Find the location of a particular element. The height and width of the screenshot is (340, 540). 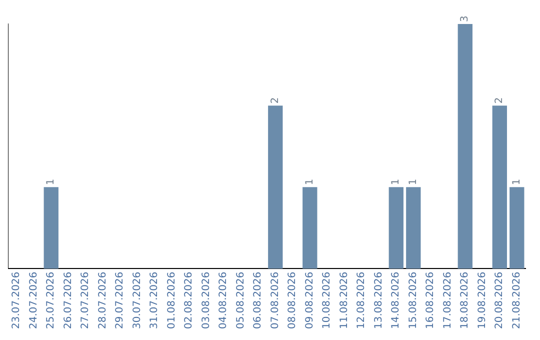

x-tick-label: 28.07.2026 is located at coordinates (102, 301).